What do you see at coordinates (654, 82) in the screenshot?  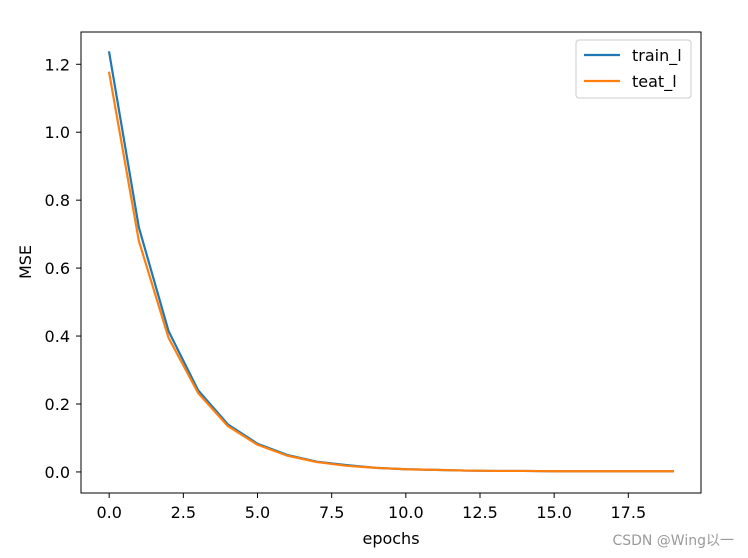 I see `legend-label-teat_l: teat_l` at bounding box center [654, 82].